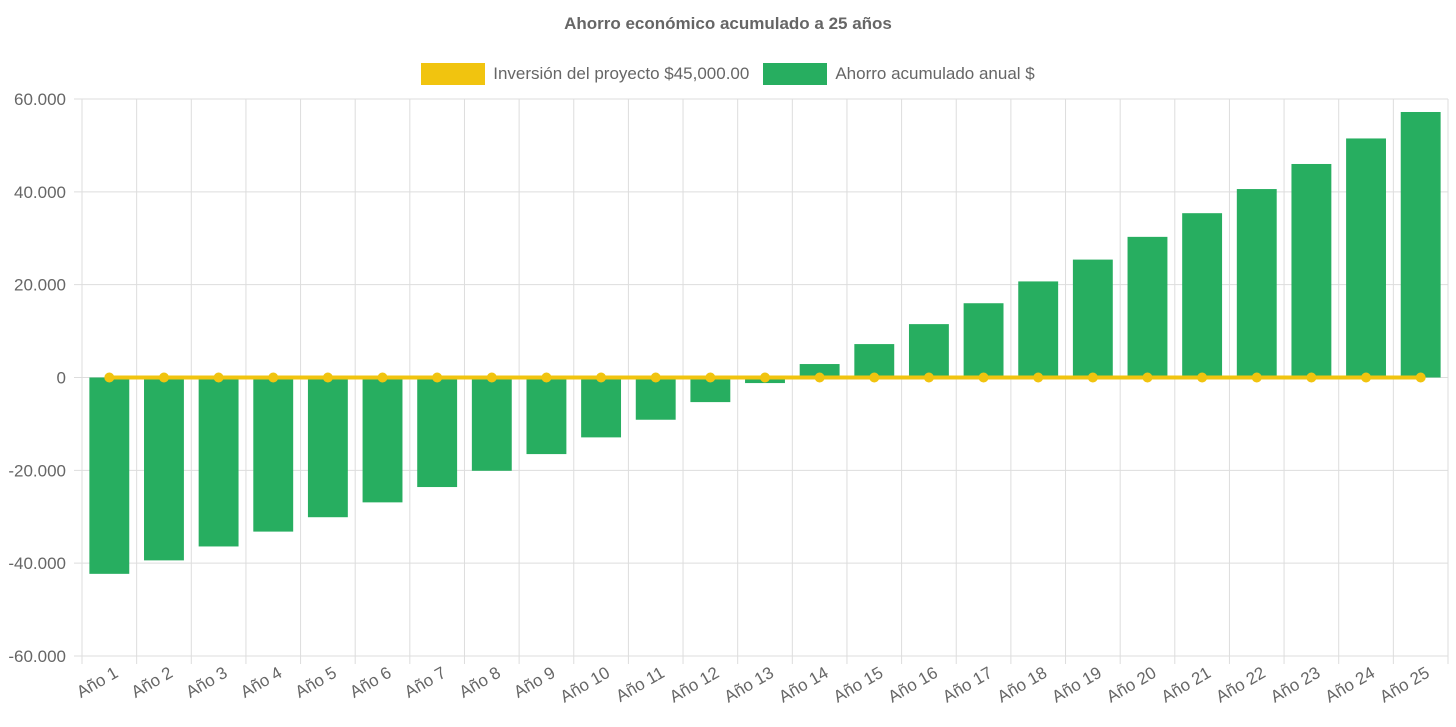 This screenshot has width=1456, height=727. What do you see at coordinates (37, 656) in the screenshot?
I see `y-tick-label: -60.000` at bounding box center [37, 656].